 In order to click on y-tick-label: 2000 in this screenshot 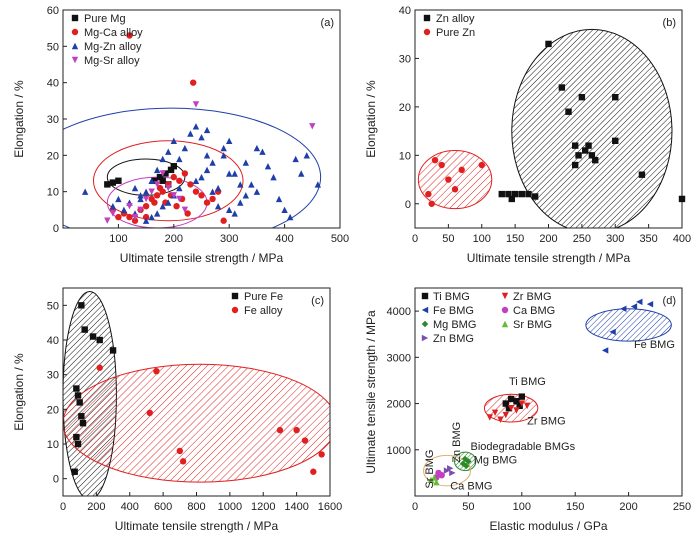, I will do `click(399, 405)`.